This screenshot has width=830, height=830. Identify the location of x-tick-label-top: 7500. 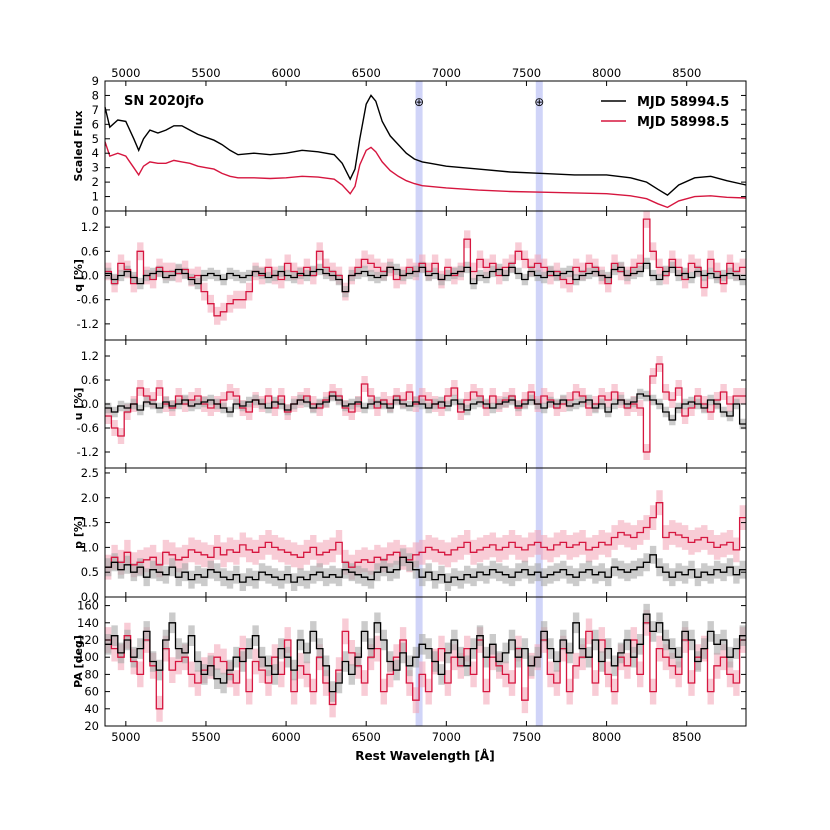
(526, 73).